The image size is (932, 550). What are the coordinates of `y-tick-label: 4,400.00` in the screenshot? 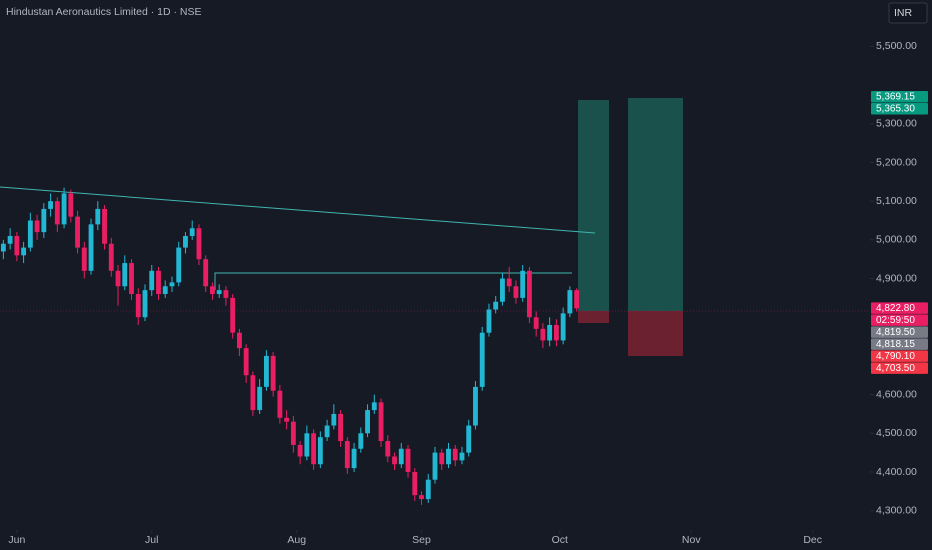 It's located at (896, 472).